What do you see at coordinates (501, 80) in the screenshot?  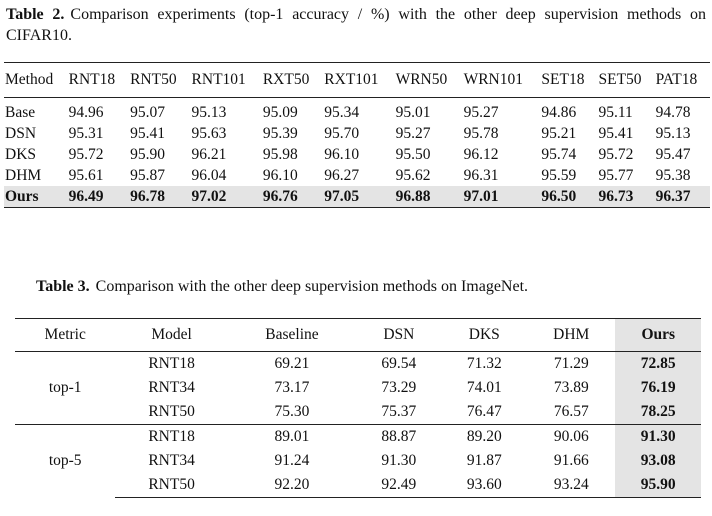 I see `header-cell: WRN101` at bounding box center [501, 80].